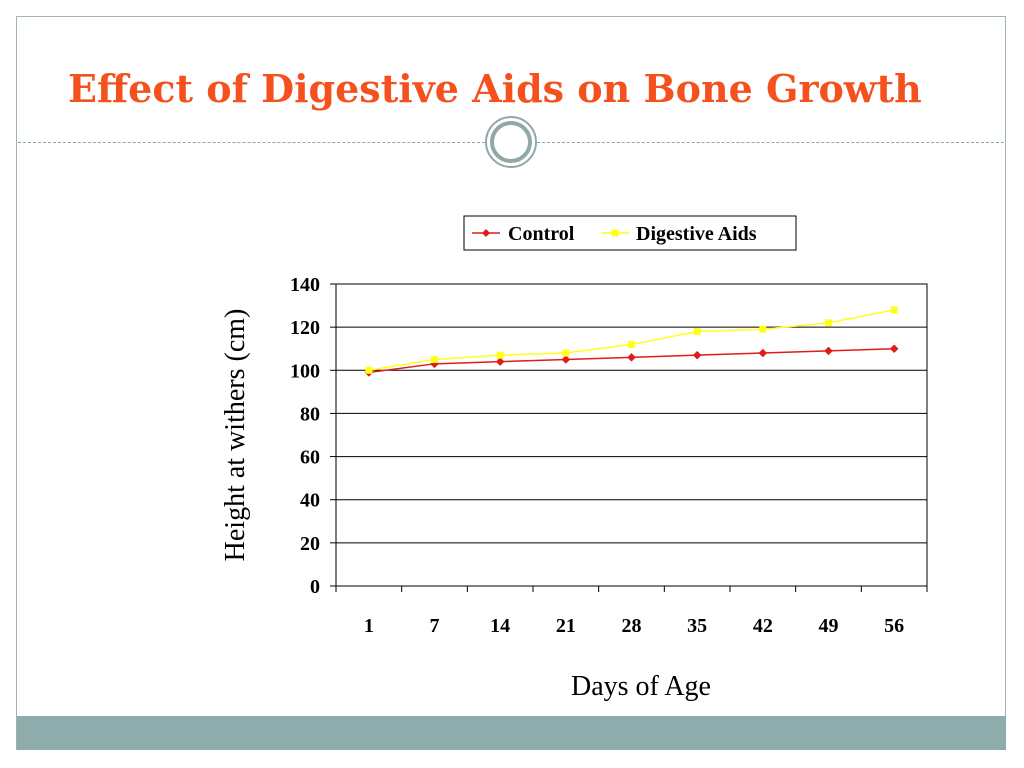 The image size is (1024, 768). Describe the element at coordinates (305, 371) in the screenshot. I see `y-tick-label: 100` at that location.